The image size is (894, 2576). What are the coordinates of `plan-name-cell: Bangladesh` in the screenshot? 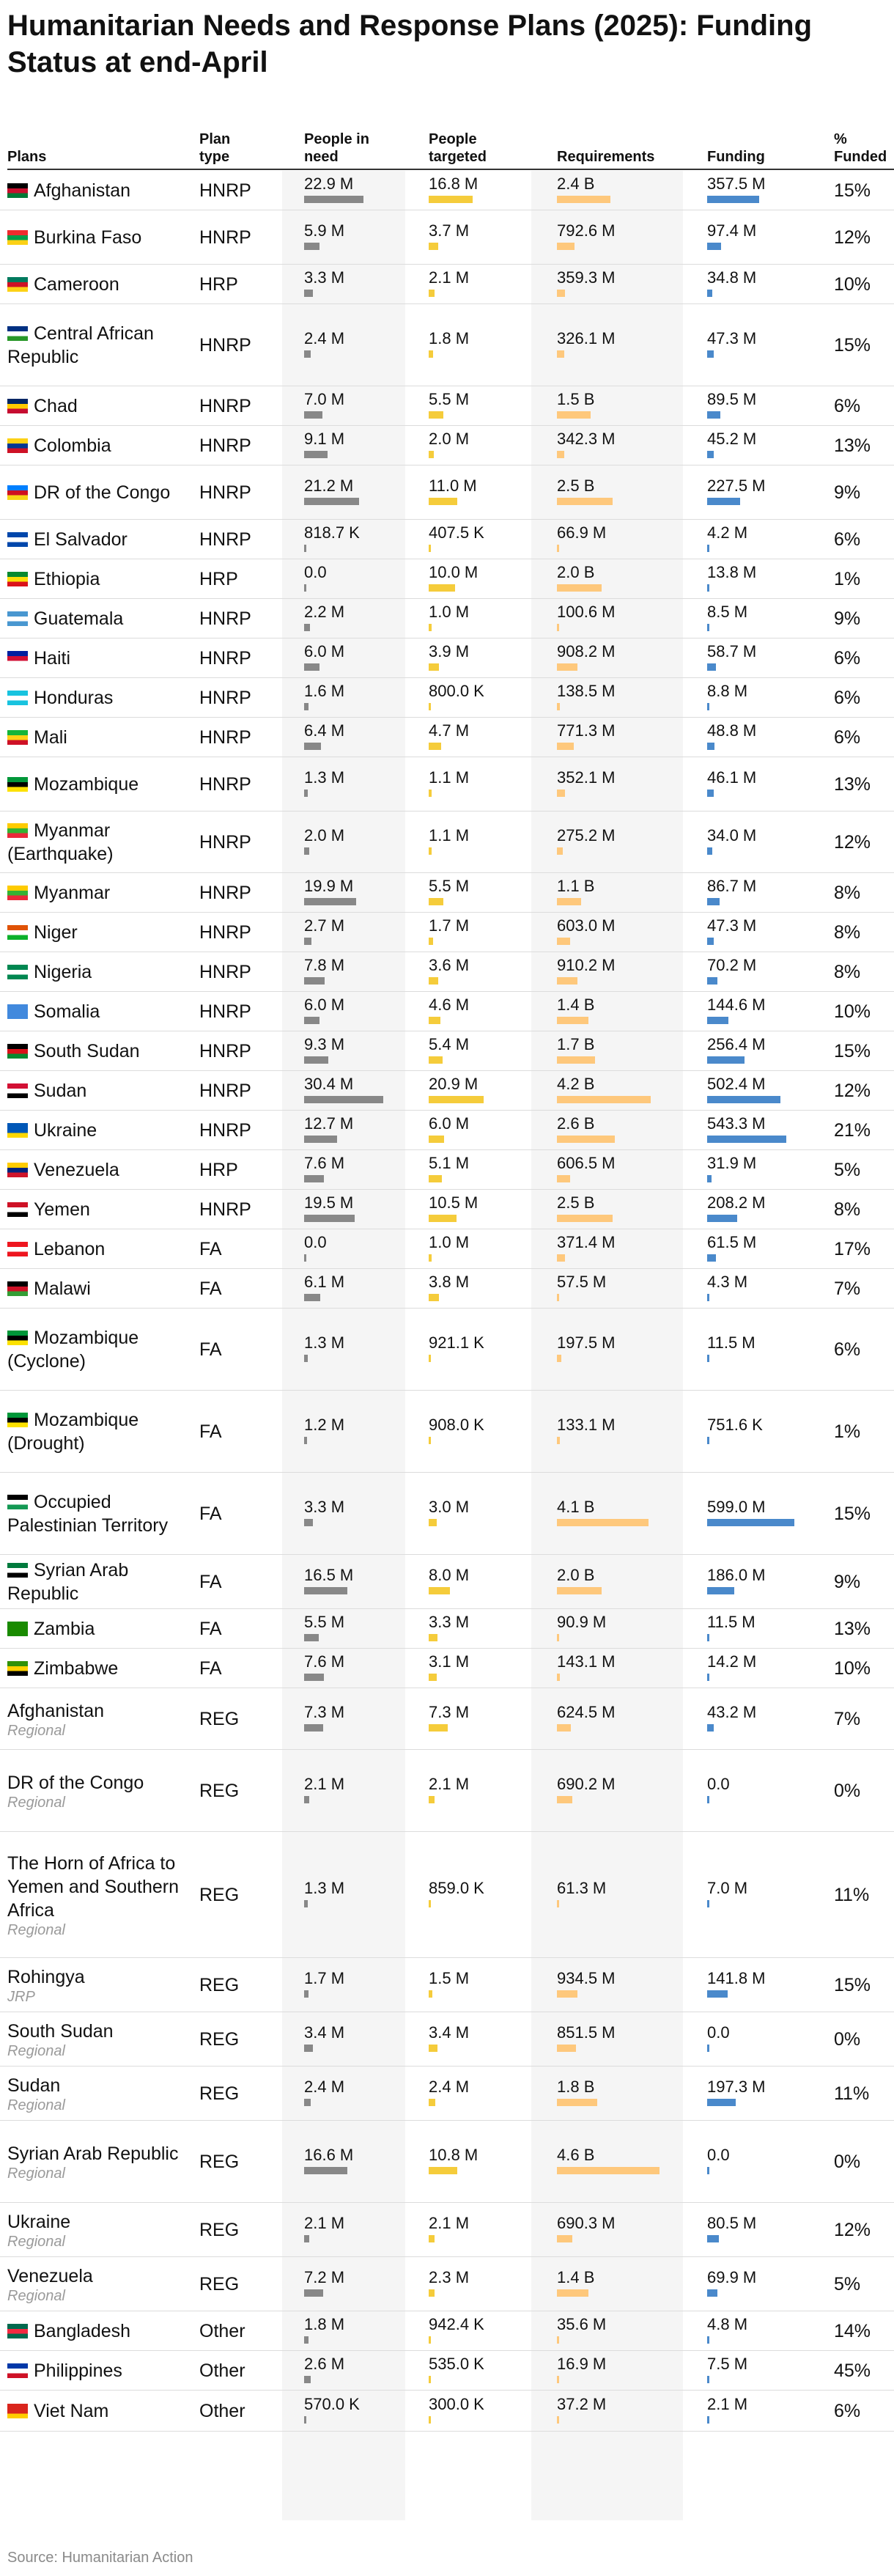 It's located at (95, 2331).